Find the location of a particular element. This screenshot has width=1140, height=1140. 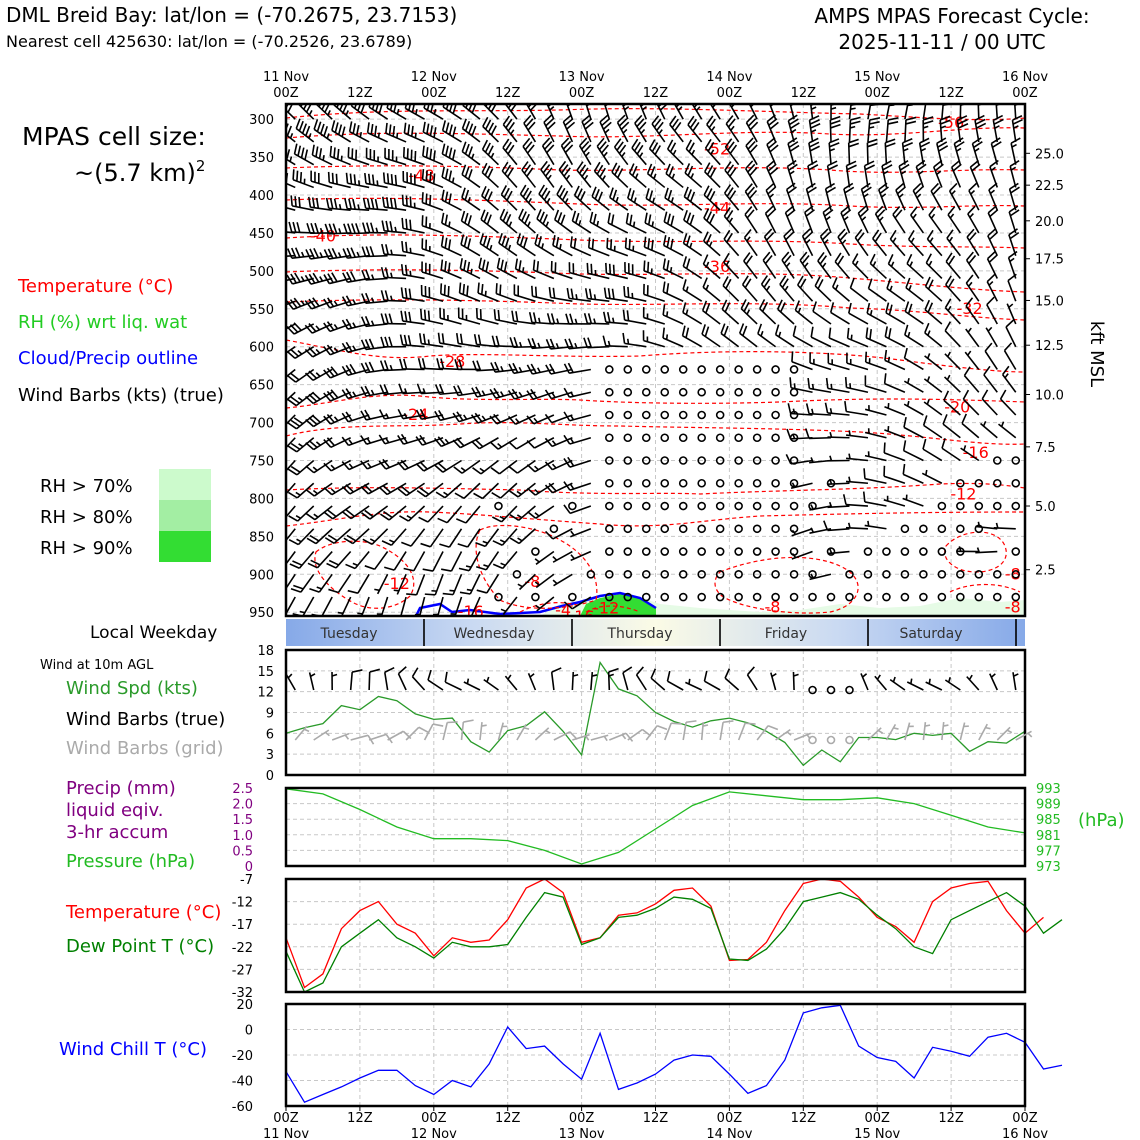

surface-barb-true is located at coordinates (613, 679).